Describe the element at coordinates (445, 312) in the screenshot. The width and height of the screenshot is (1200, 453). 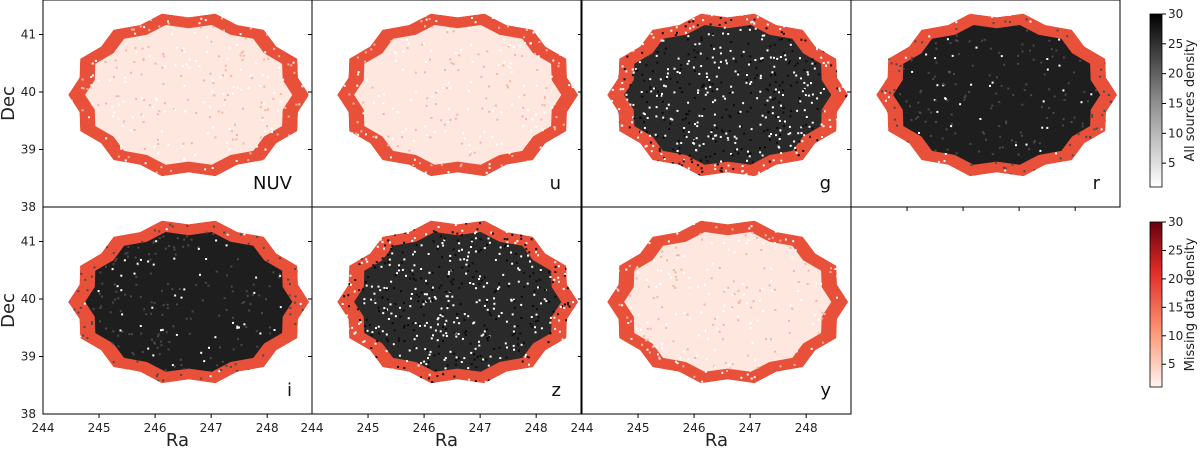
I see `panel-z` at that location.